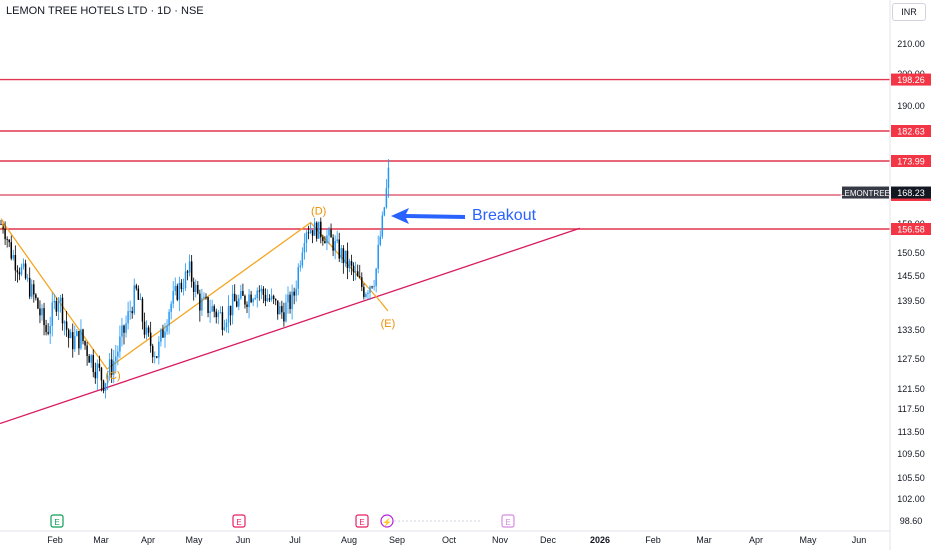  I want to click on y-tick-label: 156.58, so click(911, 230).